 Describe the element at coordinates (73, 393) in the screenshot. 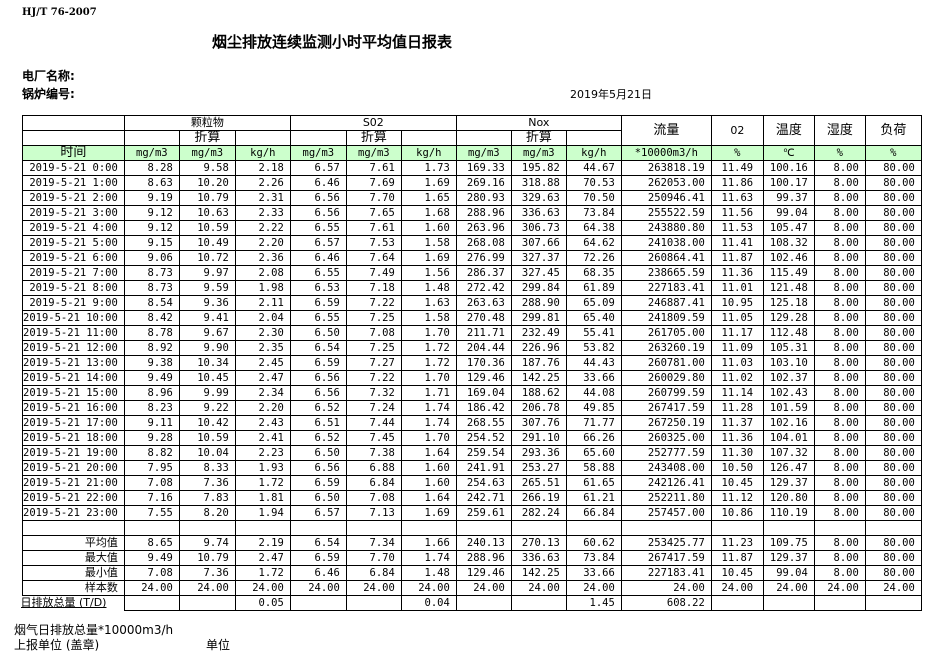

I see `time-cell: 2019-5-21 15:00` at that location.